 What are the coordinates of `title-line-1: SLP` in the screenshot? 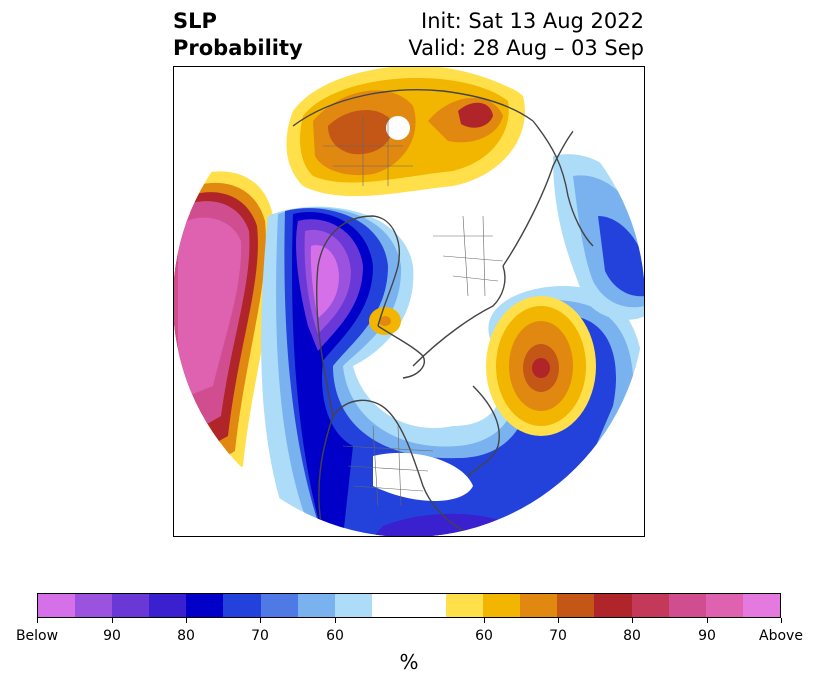 It's located at (195, 21).